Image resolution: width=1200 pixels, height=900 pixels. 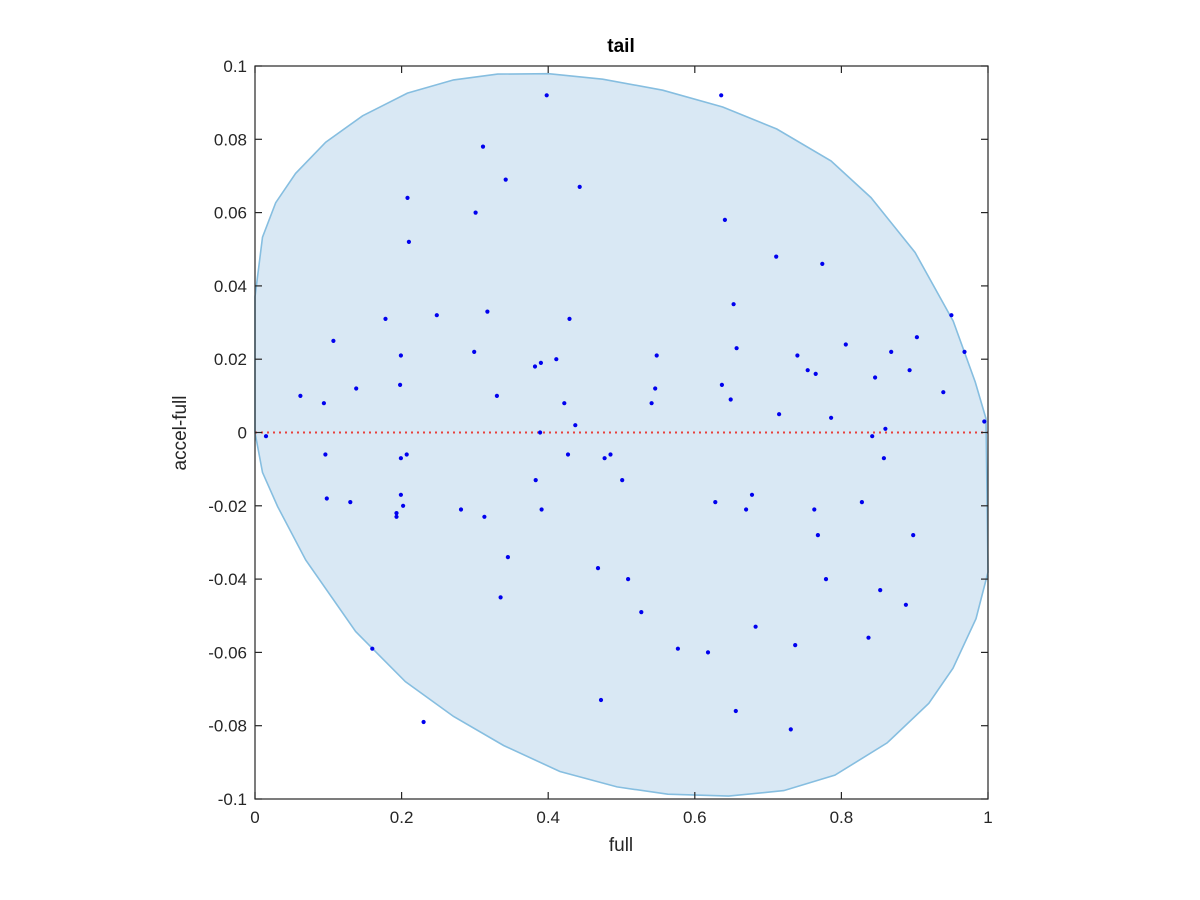 I want to click on y-tick-label: -0.08, so click(x=227, y=726).